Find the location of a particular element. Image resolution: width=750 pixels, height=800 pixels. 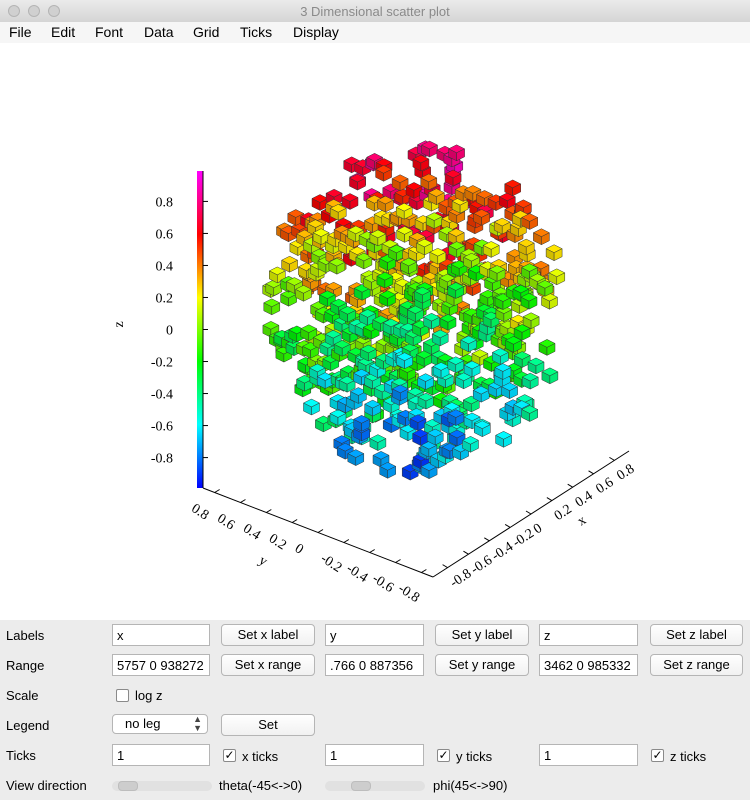

set-legend-button: Set is located at coordinates (268, 725).